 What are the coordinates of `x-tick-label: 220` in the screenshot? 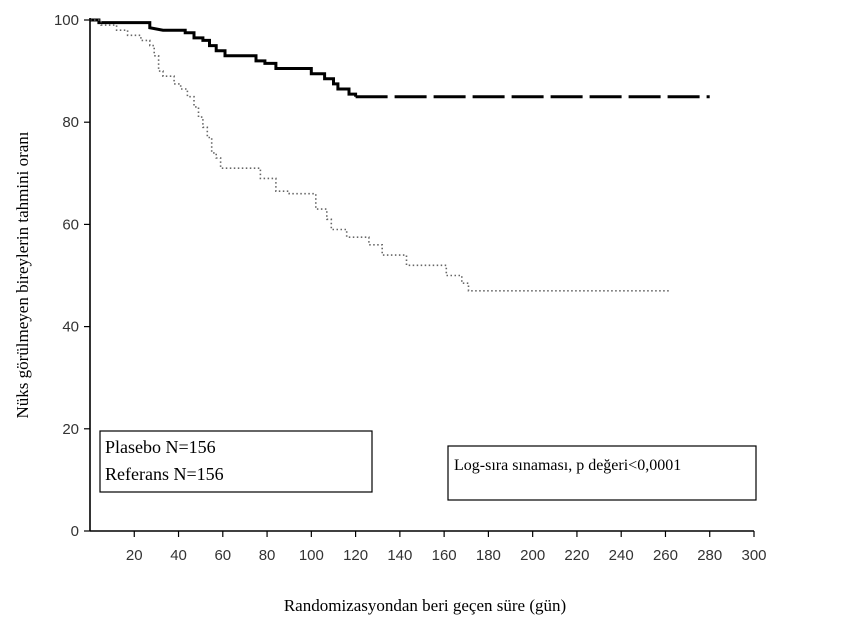 It's located at (576, 555).